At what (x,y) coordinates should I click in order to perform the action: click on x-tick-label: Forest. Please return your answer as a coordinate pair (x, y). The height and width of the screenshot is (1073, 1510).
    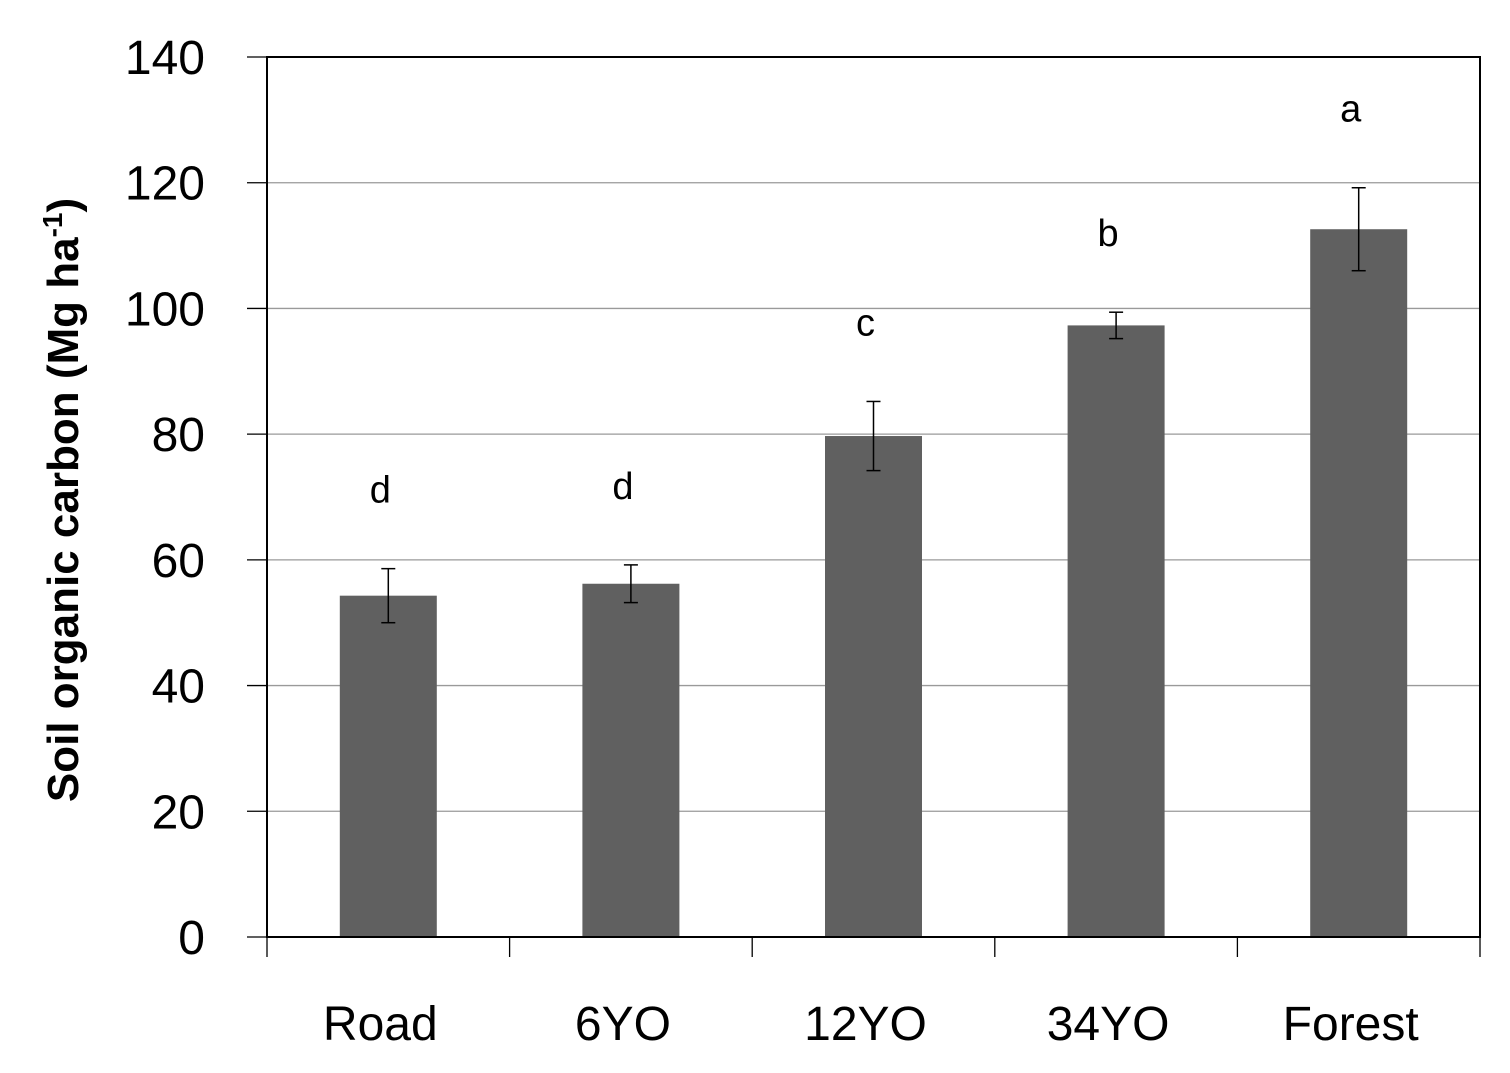
    Looking at the image, I should click on (1351, 1024).